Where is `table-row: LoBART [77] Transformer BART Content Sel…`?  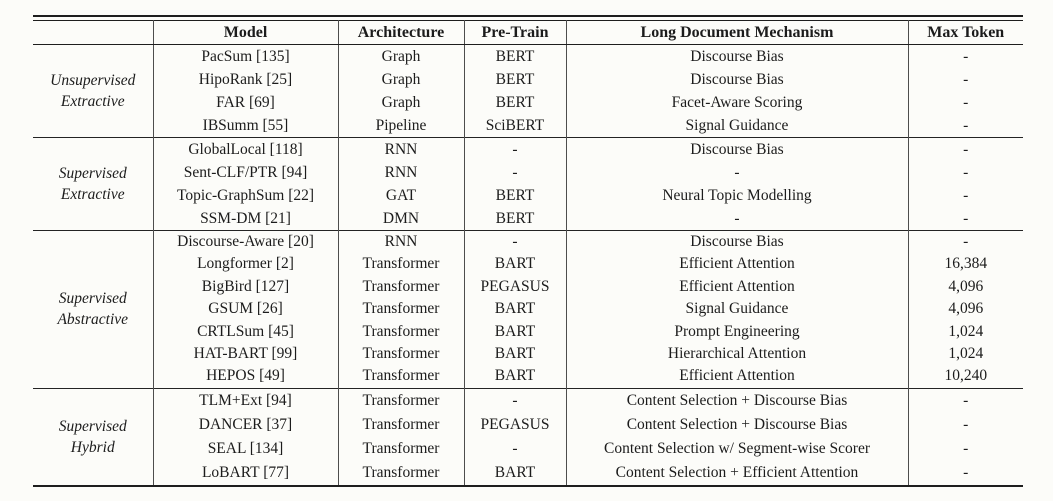 table-row: LoBART [77] Transformer BART Content Sel… is located at coordinates (528, 473).